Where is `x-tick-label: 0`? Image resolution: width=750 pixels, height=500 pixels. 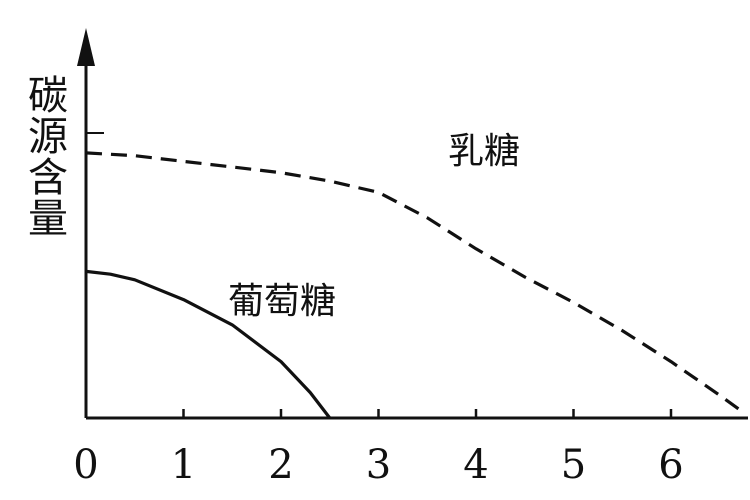 x-tick-label: 0 is located at coordinates (85, 465).